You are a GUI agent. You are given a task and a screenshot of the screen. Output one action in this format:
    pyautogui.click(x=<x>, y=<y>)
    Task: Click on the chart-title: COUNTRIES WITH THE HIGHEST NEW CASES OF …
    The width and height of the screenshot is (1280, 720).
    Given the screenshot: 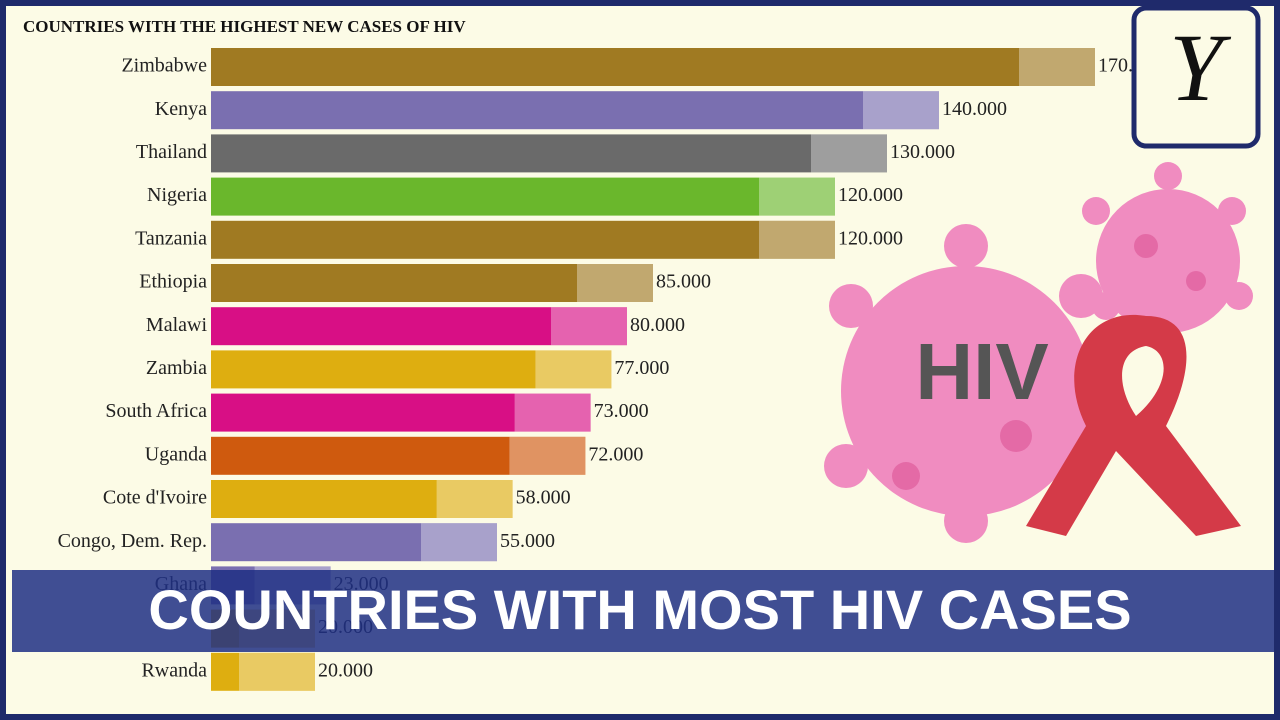 What is the action you would take?
    pyautogui.click(x=244, y=26)
    